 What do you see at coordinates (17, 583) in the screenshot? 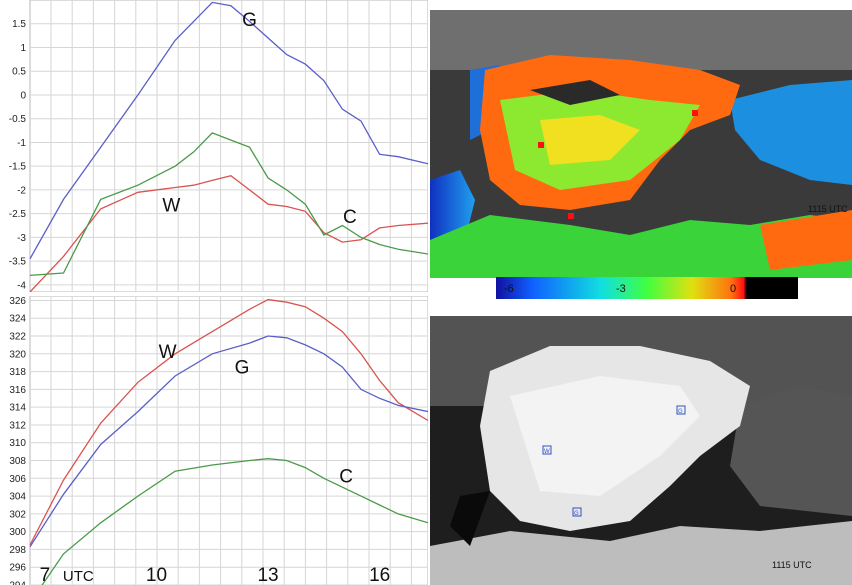
I see `bottom-y-tick-label: 294` at bounding box center [17, 583].